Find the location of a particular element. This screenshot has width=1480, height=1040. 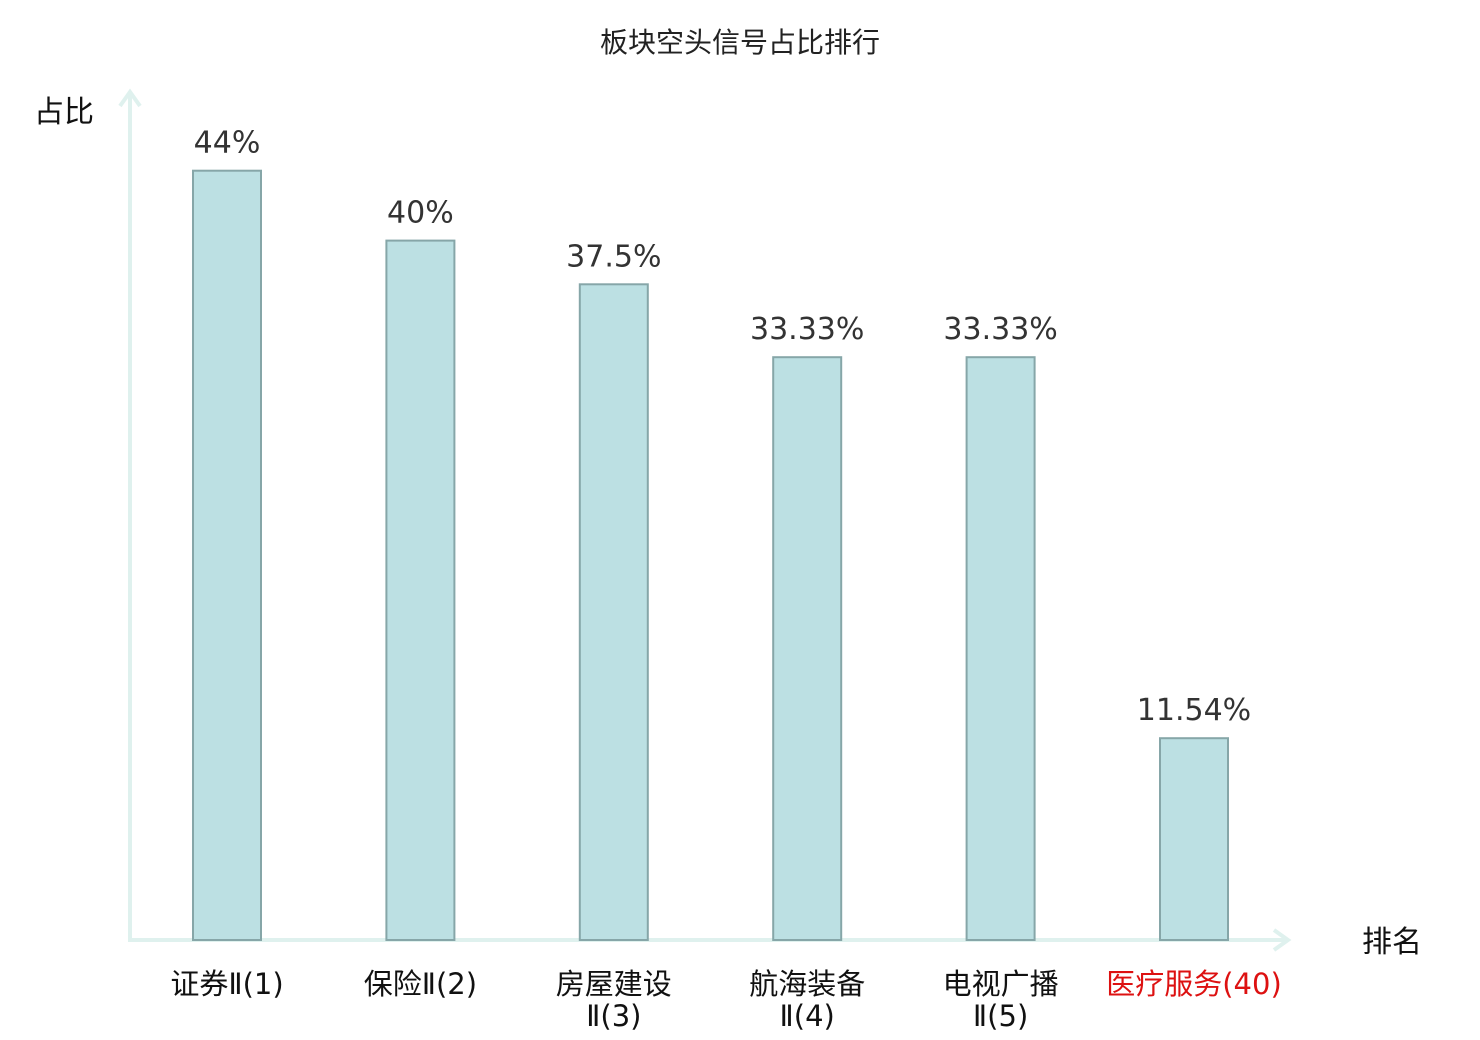

category-label-4-line-2: Ⅱ(4) is located at coordinates (807, 1016).